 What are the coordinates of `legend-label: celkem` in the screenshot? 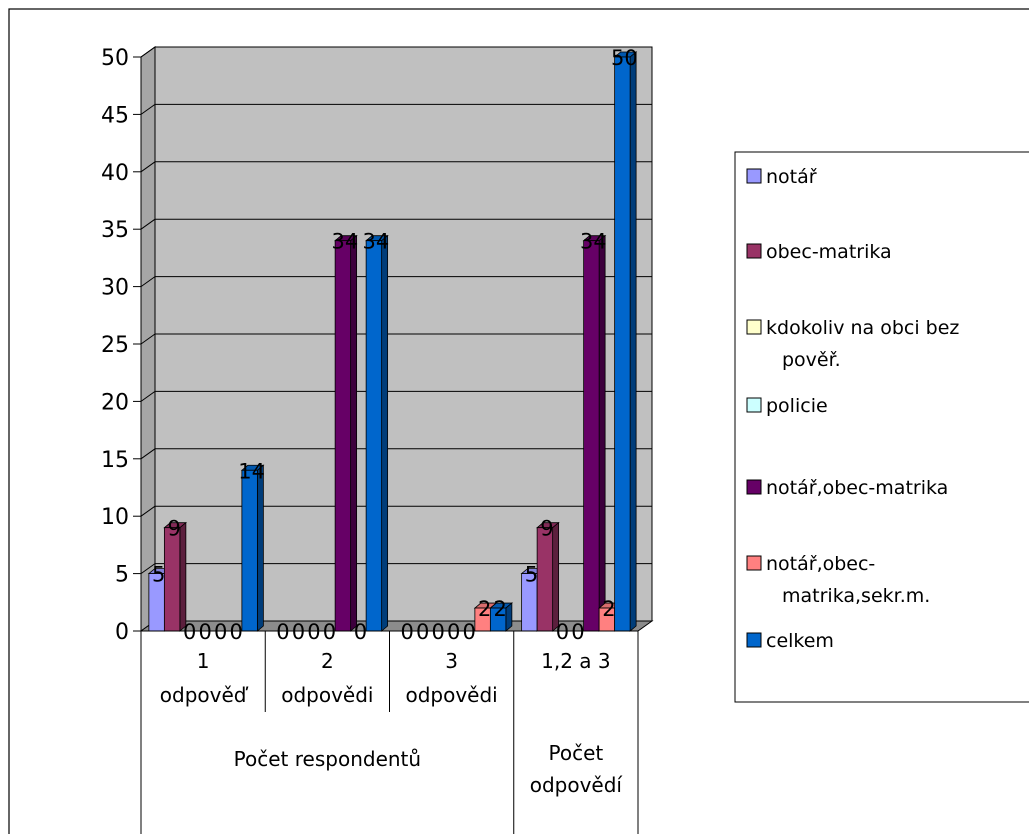 It's located at (800, 641).